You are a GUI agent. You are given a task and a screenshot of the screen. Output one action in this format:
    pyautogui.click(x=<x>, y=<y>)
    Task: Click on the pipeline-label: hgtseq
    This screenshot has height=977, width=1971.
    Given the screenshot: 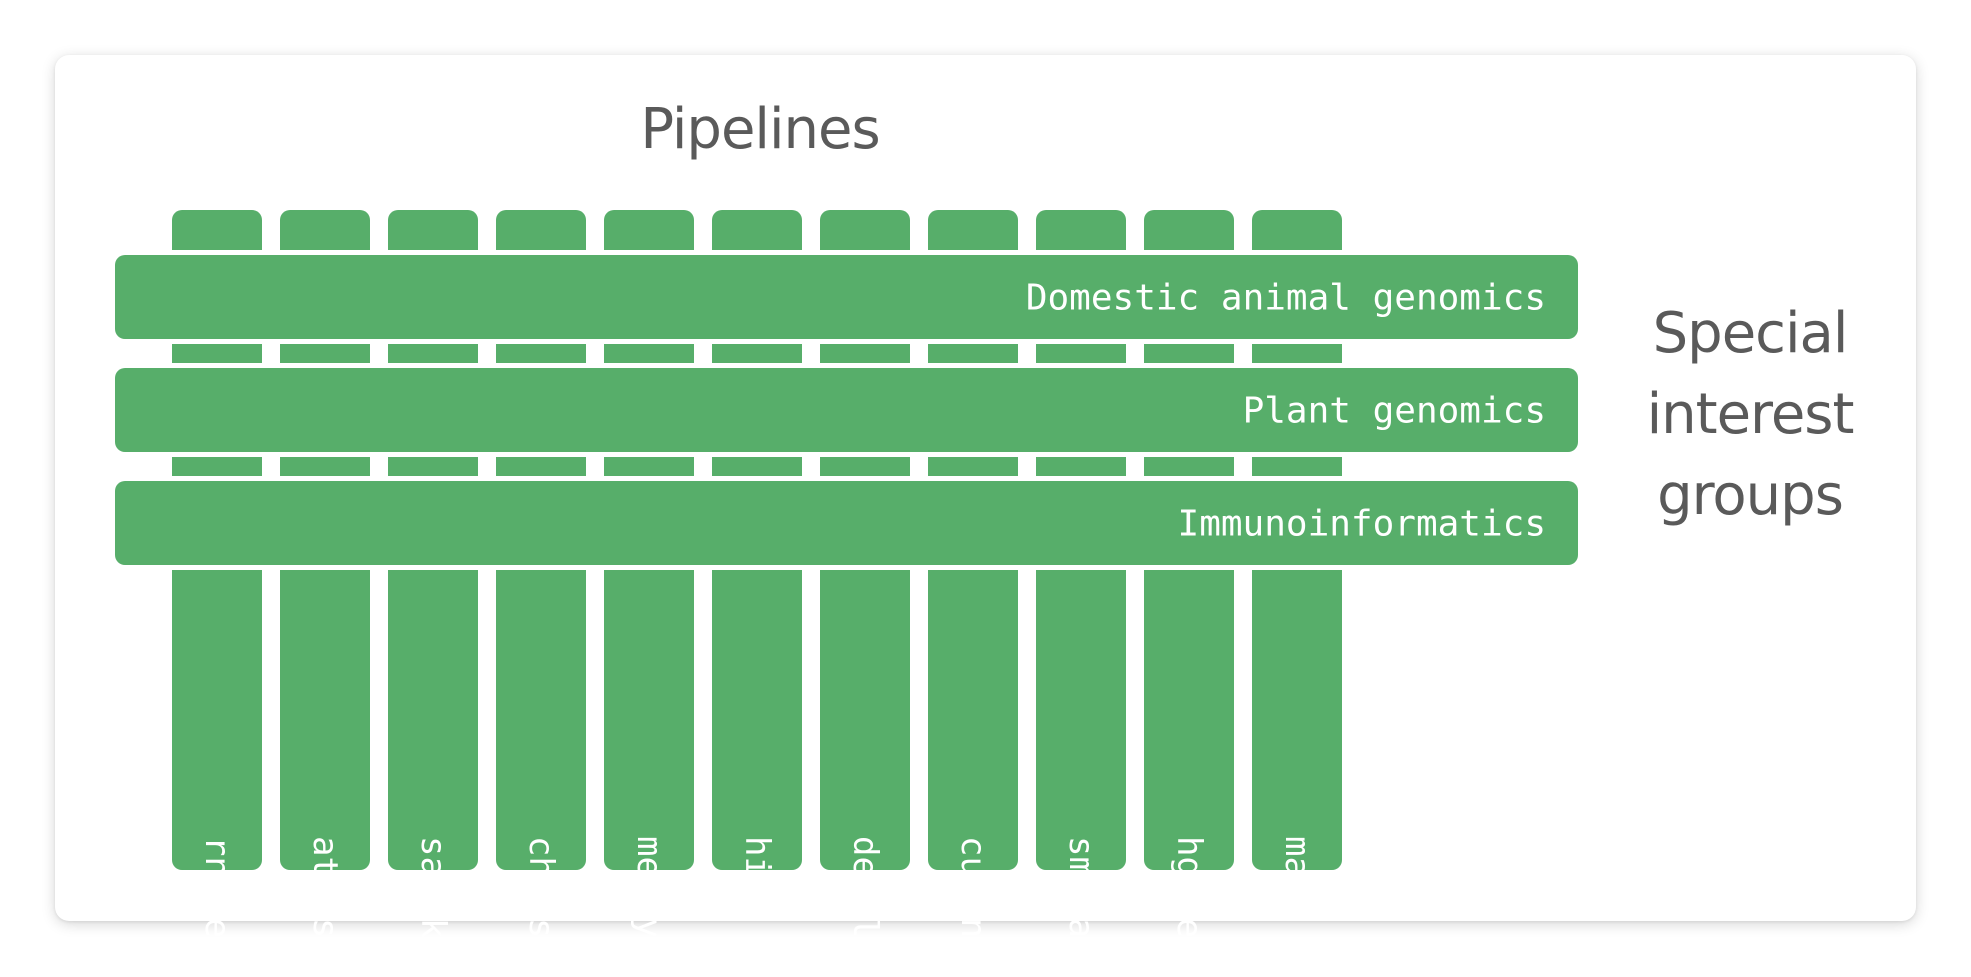 What is the action you would take?
    pyautogui.click(x=1189, y=897)
    